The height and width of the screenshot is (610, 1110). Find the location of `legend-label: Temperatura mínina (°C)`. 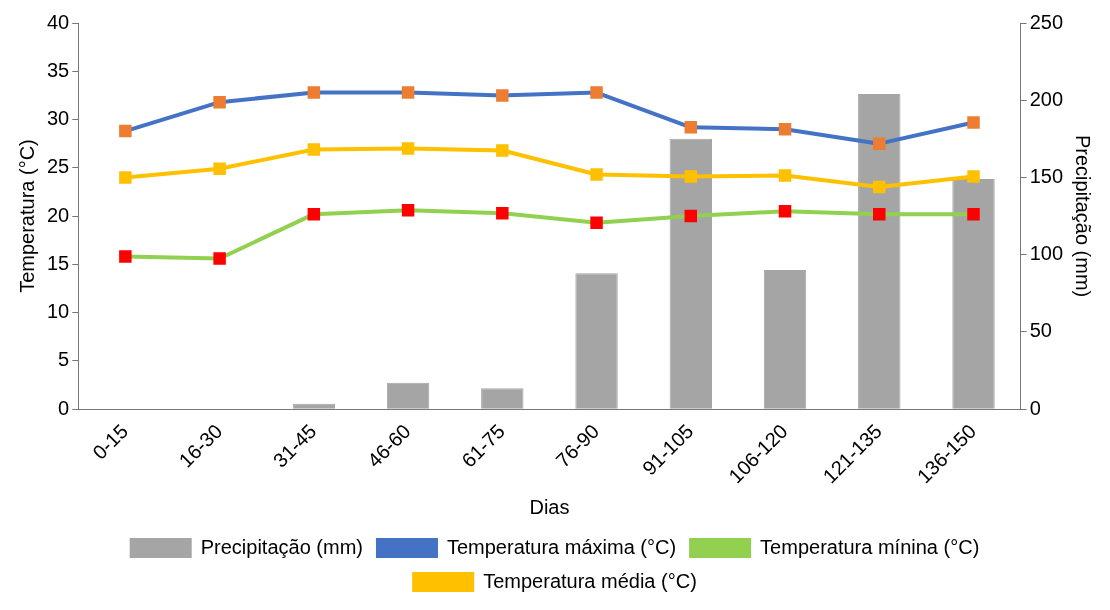

legend-label: Temperatura mínina (°C) is located at coordinates (870, 546).